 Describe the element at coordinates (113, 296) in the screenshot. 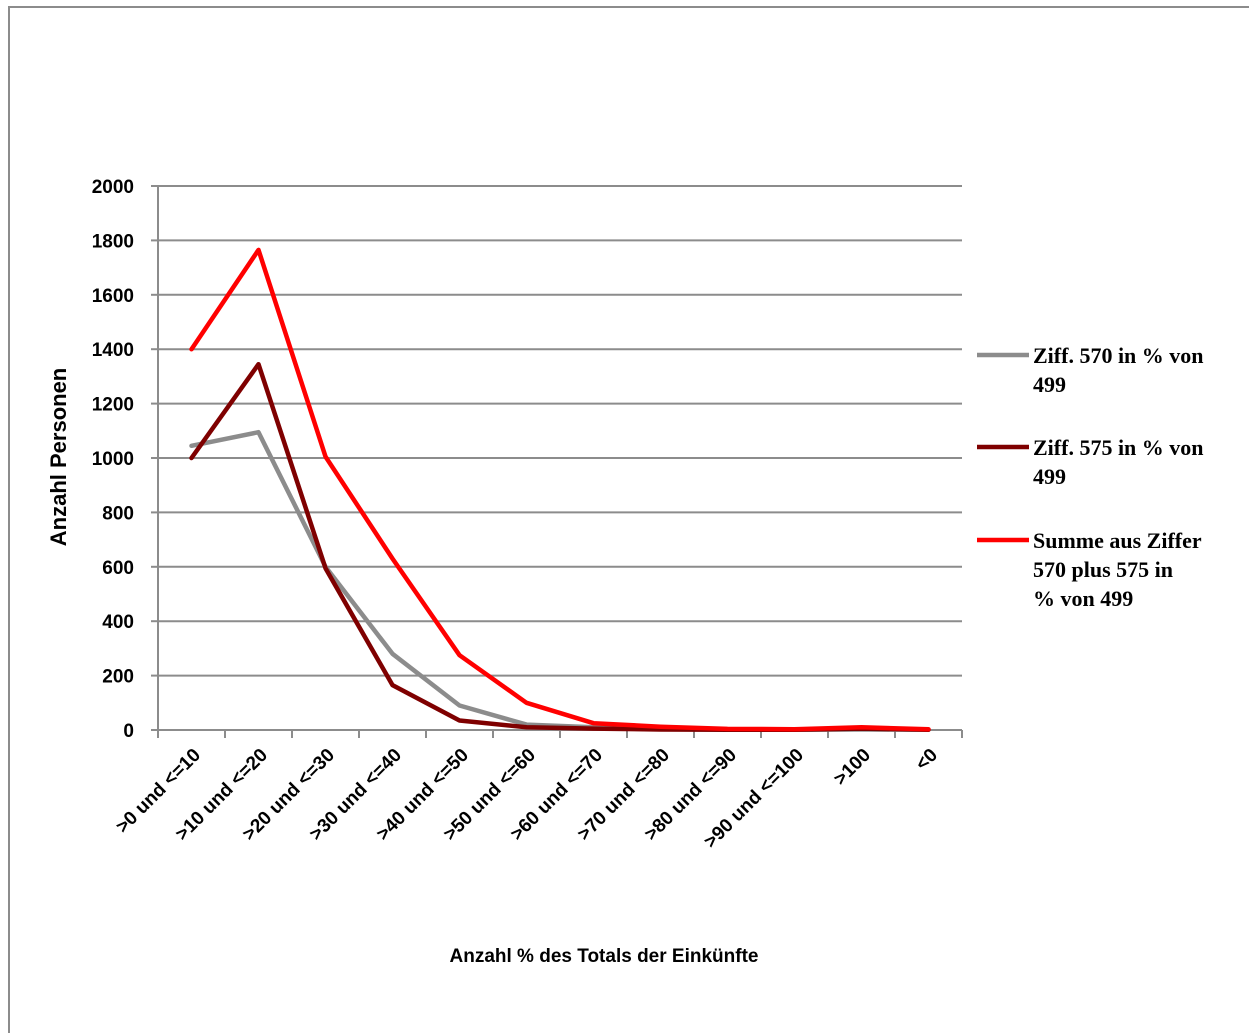

I see `y-tick-label: 1600` at that location.